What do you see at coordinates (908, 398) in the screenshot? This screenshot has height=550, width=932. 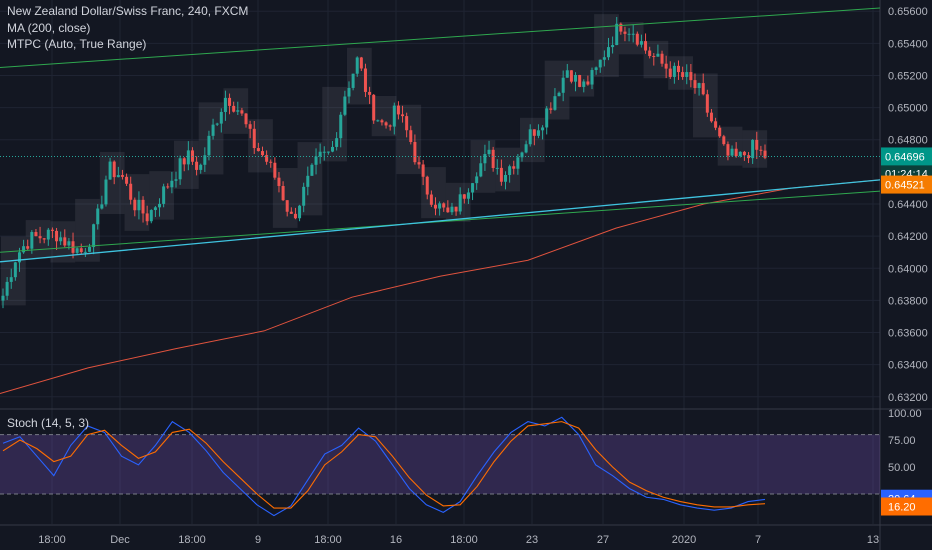 I see `price-tick-label: 0.63200` at bounding box center [908, 398].